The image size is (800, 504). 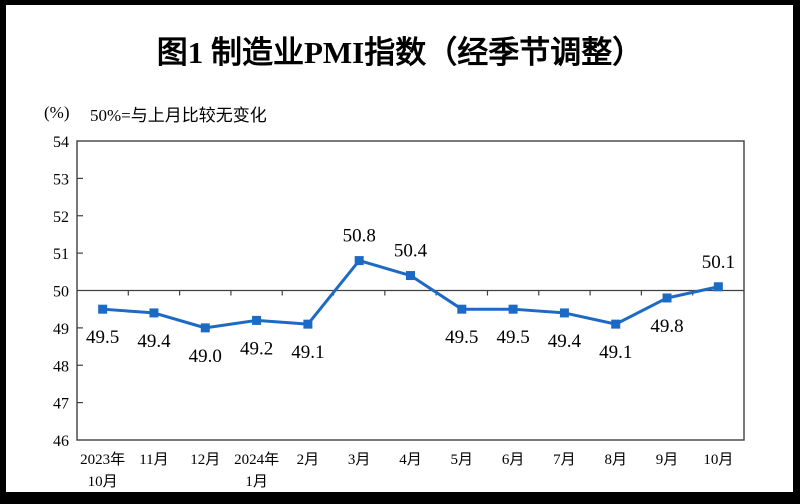 I want to click on reference-line-note: 50%=与上月比较无变化, so click(x=178, y=115).